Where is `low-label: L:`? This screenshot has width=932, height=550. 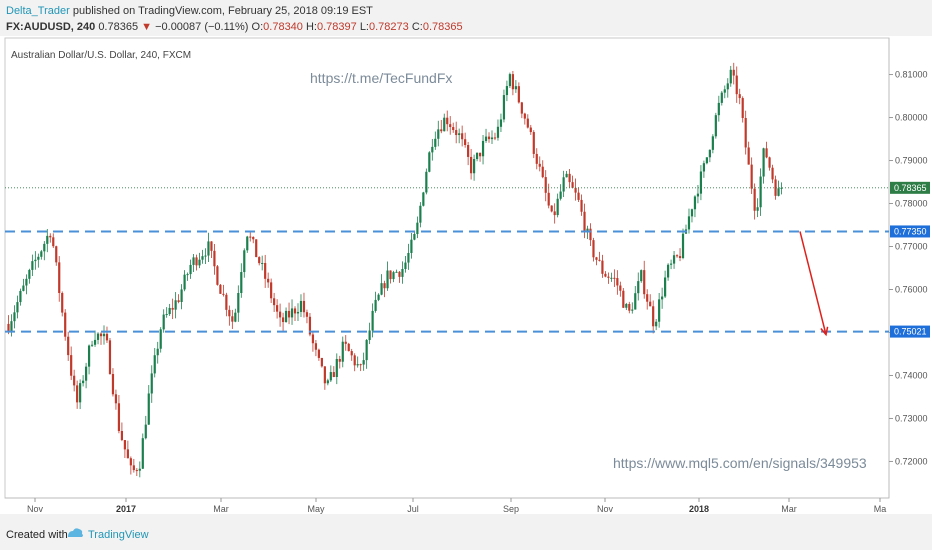
low-label: L: is located at coordinates (364, 27).